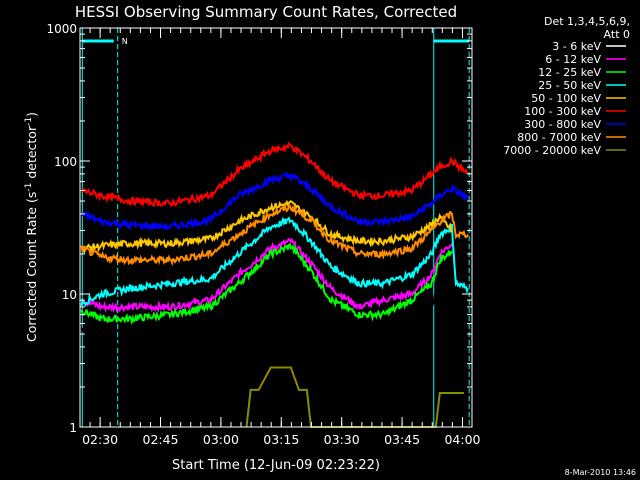  Describe the element at coordinates (31, 114) in the screenshot. I see `y-axis-label-end: )` at that location.